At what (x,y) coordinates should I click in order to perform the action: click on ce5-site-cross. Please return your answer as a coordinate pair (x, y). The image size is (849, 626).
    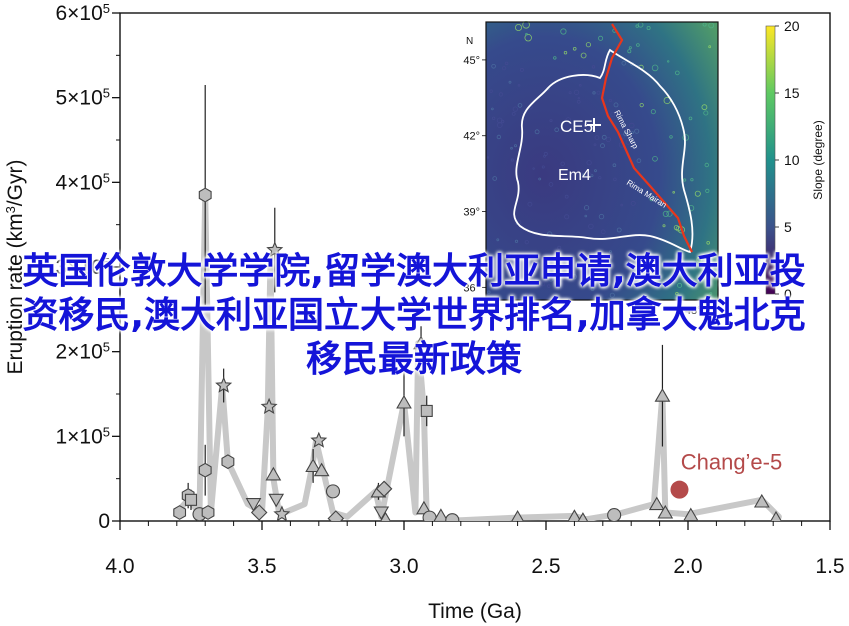
    Looking at the image, I should click on (594, 125).